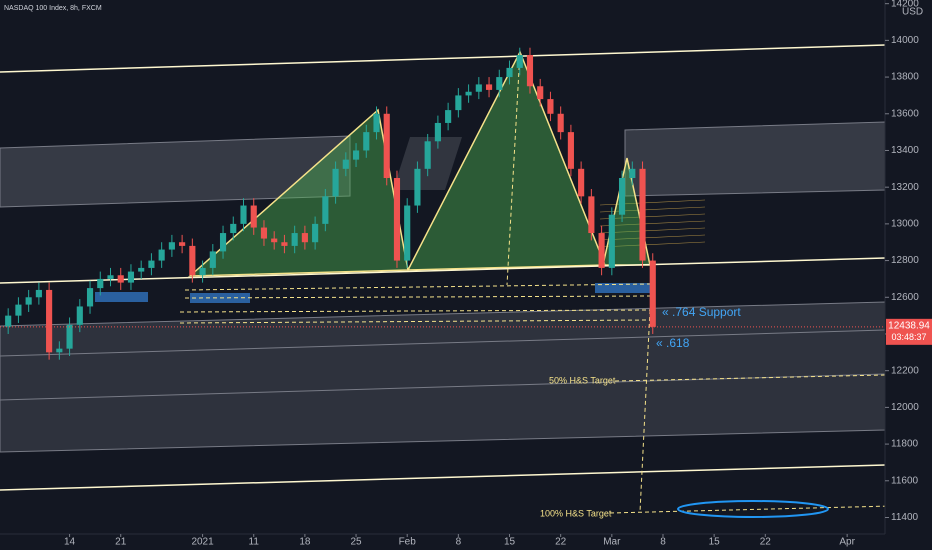 This screenshot has width=932, height=550. I want to click on x-tick-label: 21, so click(121, 542).